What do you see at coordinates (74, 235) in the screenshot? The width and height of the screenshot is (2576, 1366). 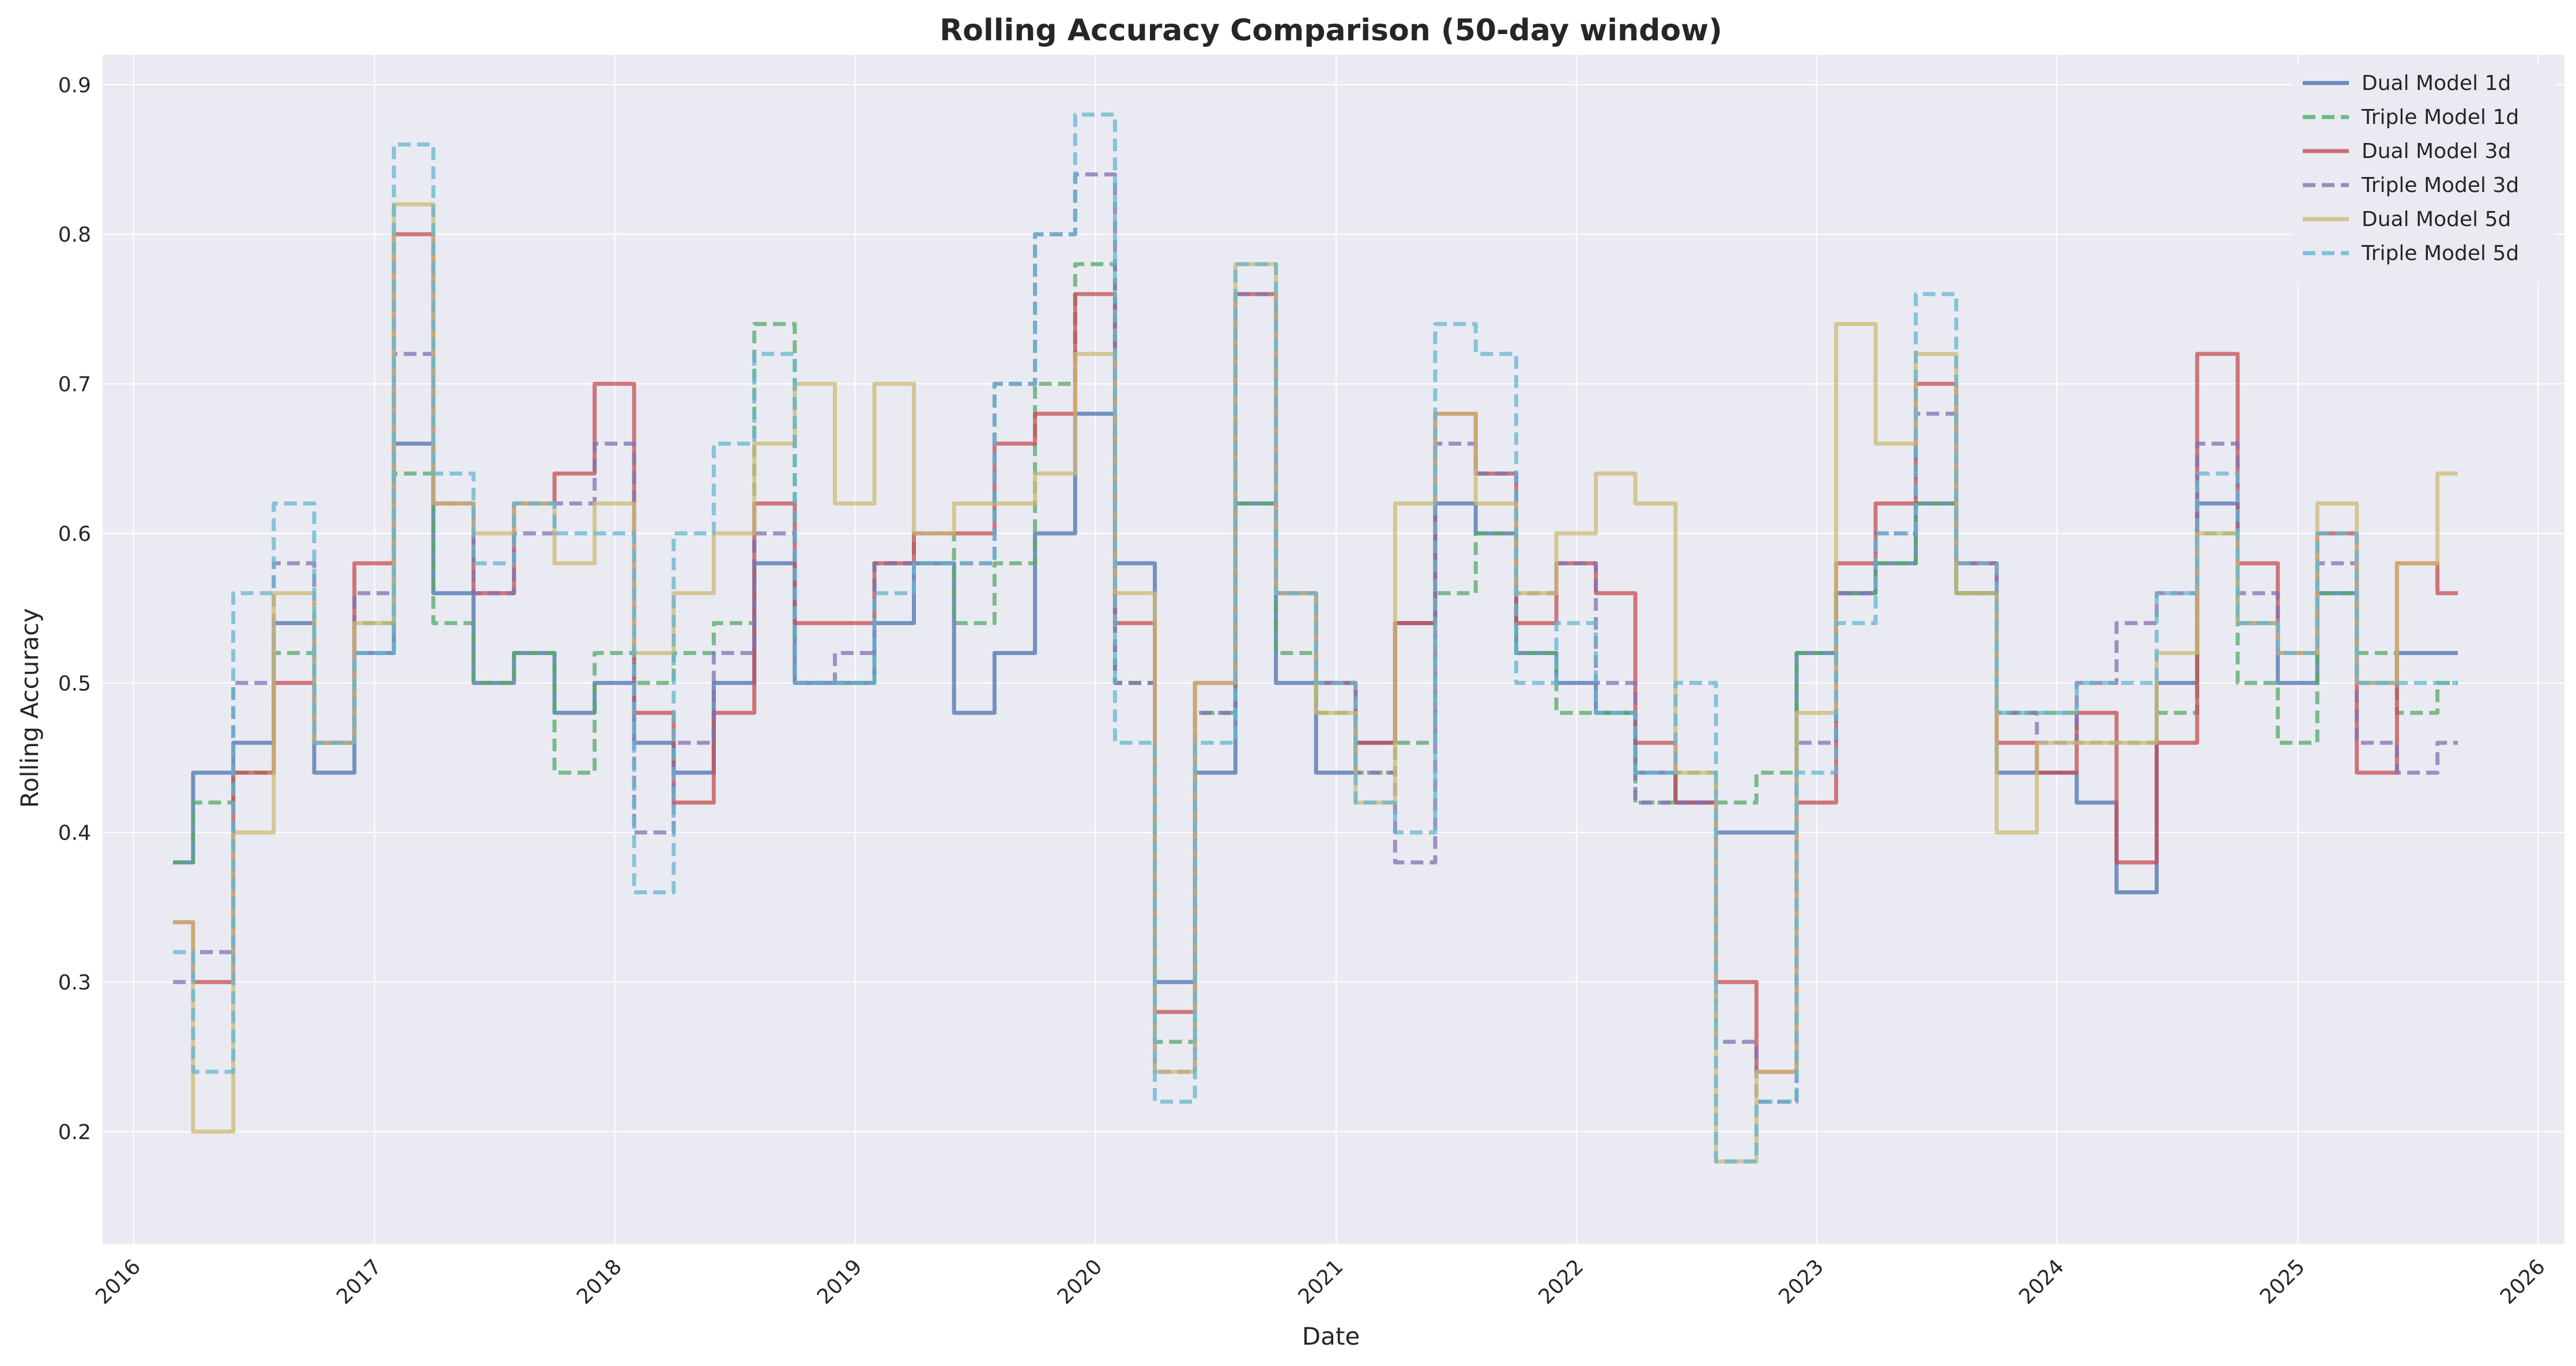 I see `y-tick-label: 0.8` at bounding box center [74, 235].